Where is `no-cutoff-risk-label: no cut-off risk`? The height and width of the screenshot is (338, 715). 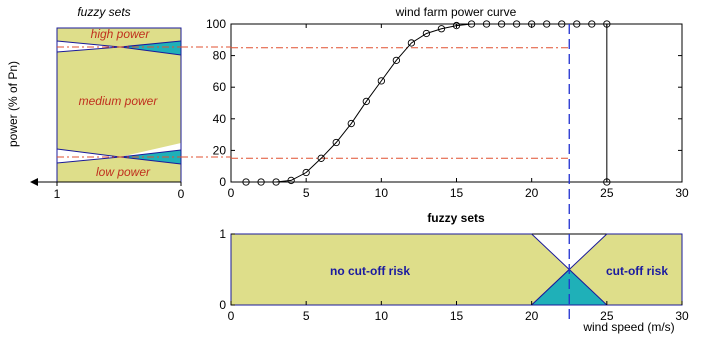 no-cutoff-risk-label: no cut-off risk is located at coordinates (370, 271).